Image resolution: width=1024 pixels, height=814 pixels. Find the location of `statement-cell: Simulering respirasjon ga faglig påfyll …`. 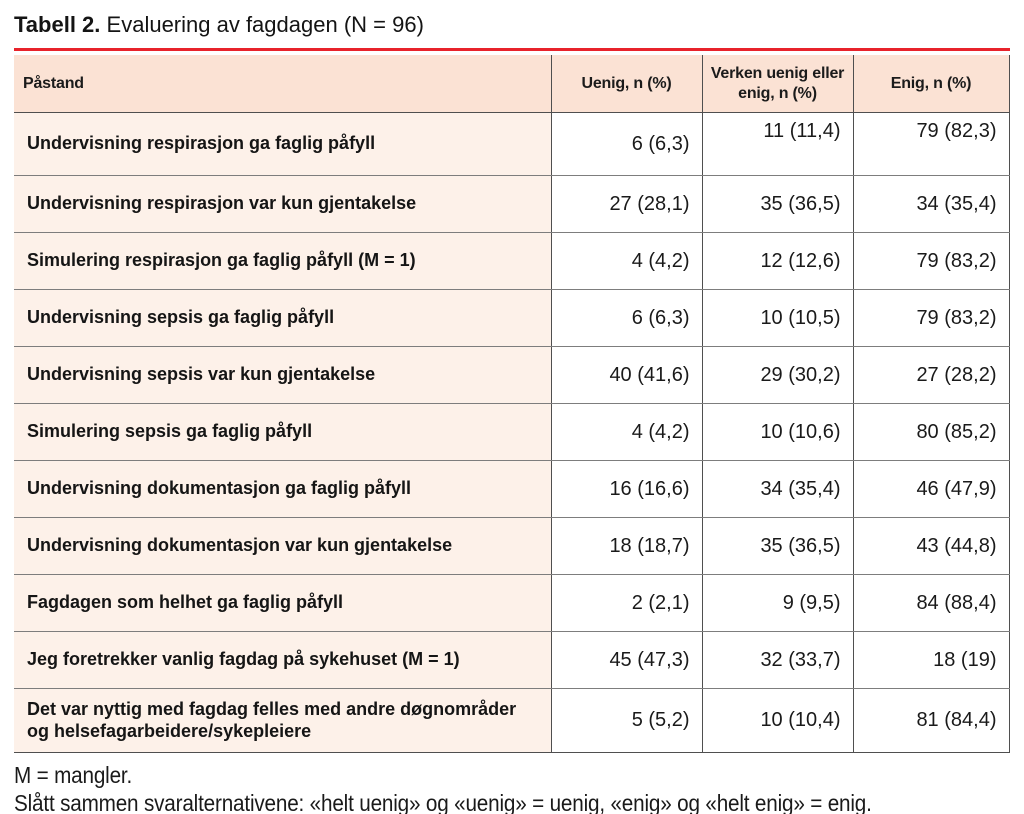

statement-cell: Simulering respirasjon ga faglig påfyll … is located at coordinates (283, 261).